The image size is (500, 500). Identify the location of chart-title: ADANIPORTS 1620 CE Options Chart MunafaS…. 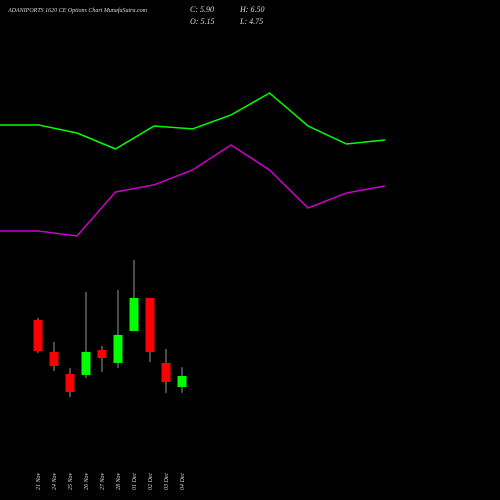
(77, 10).